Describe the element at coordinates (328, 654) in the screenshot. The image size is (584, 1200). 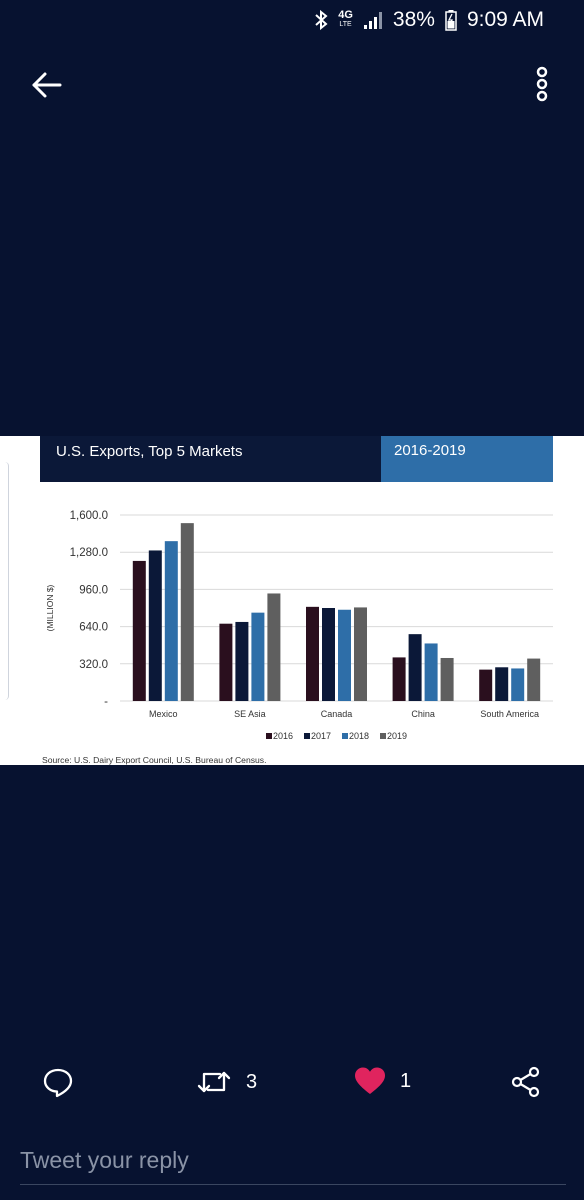
I see `bar-2017-canada` at that location.